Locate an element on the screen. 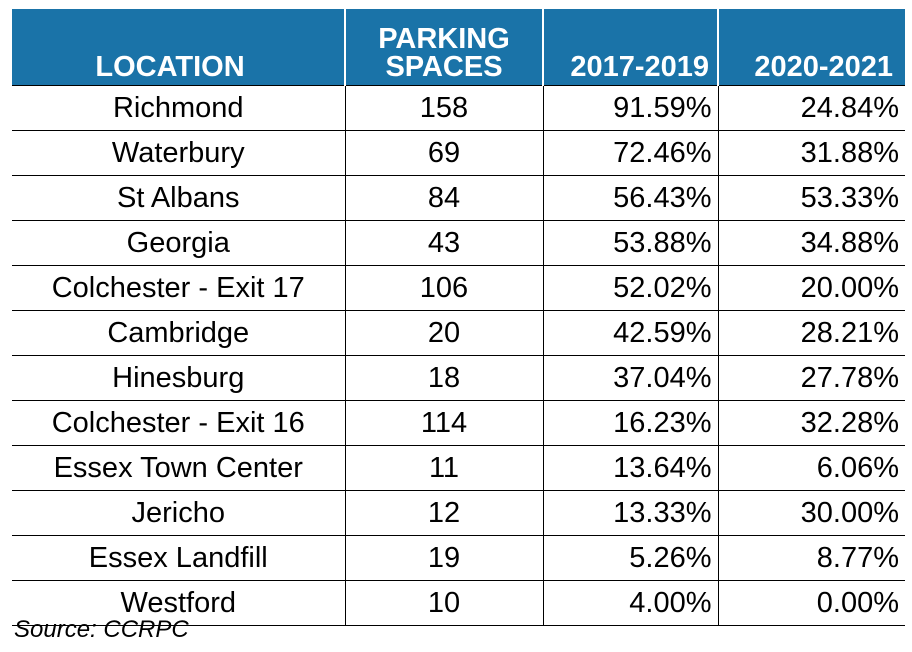 This screenshot has width=912, height=652. cell-2020-2021: 32.28% is located at coordinates (811, 422).